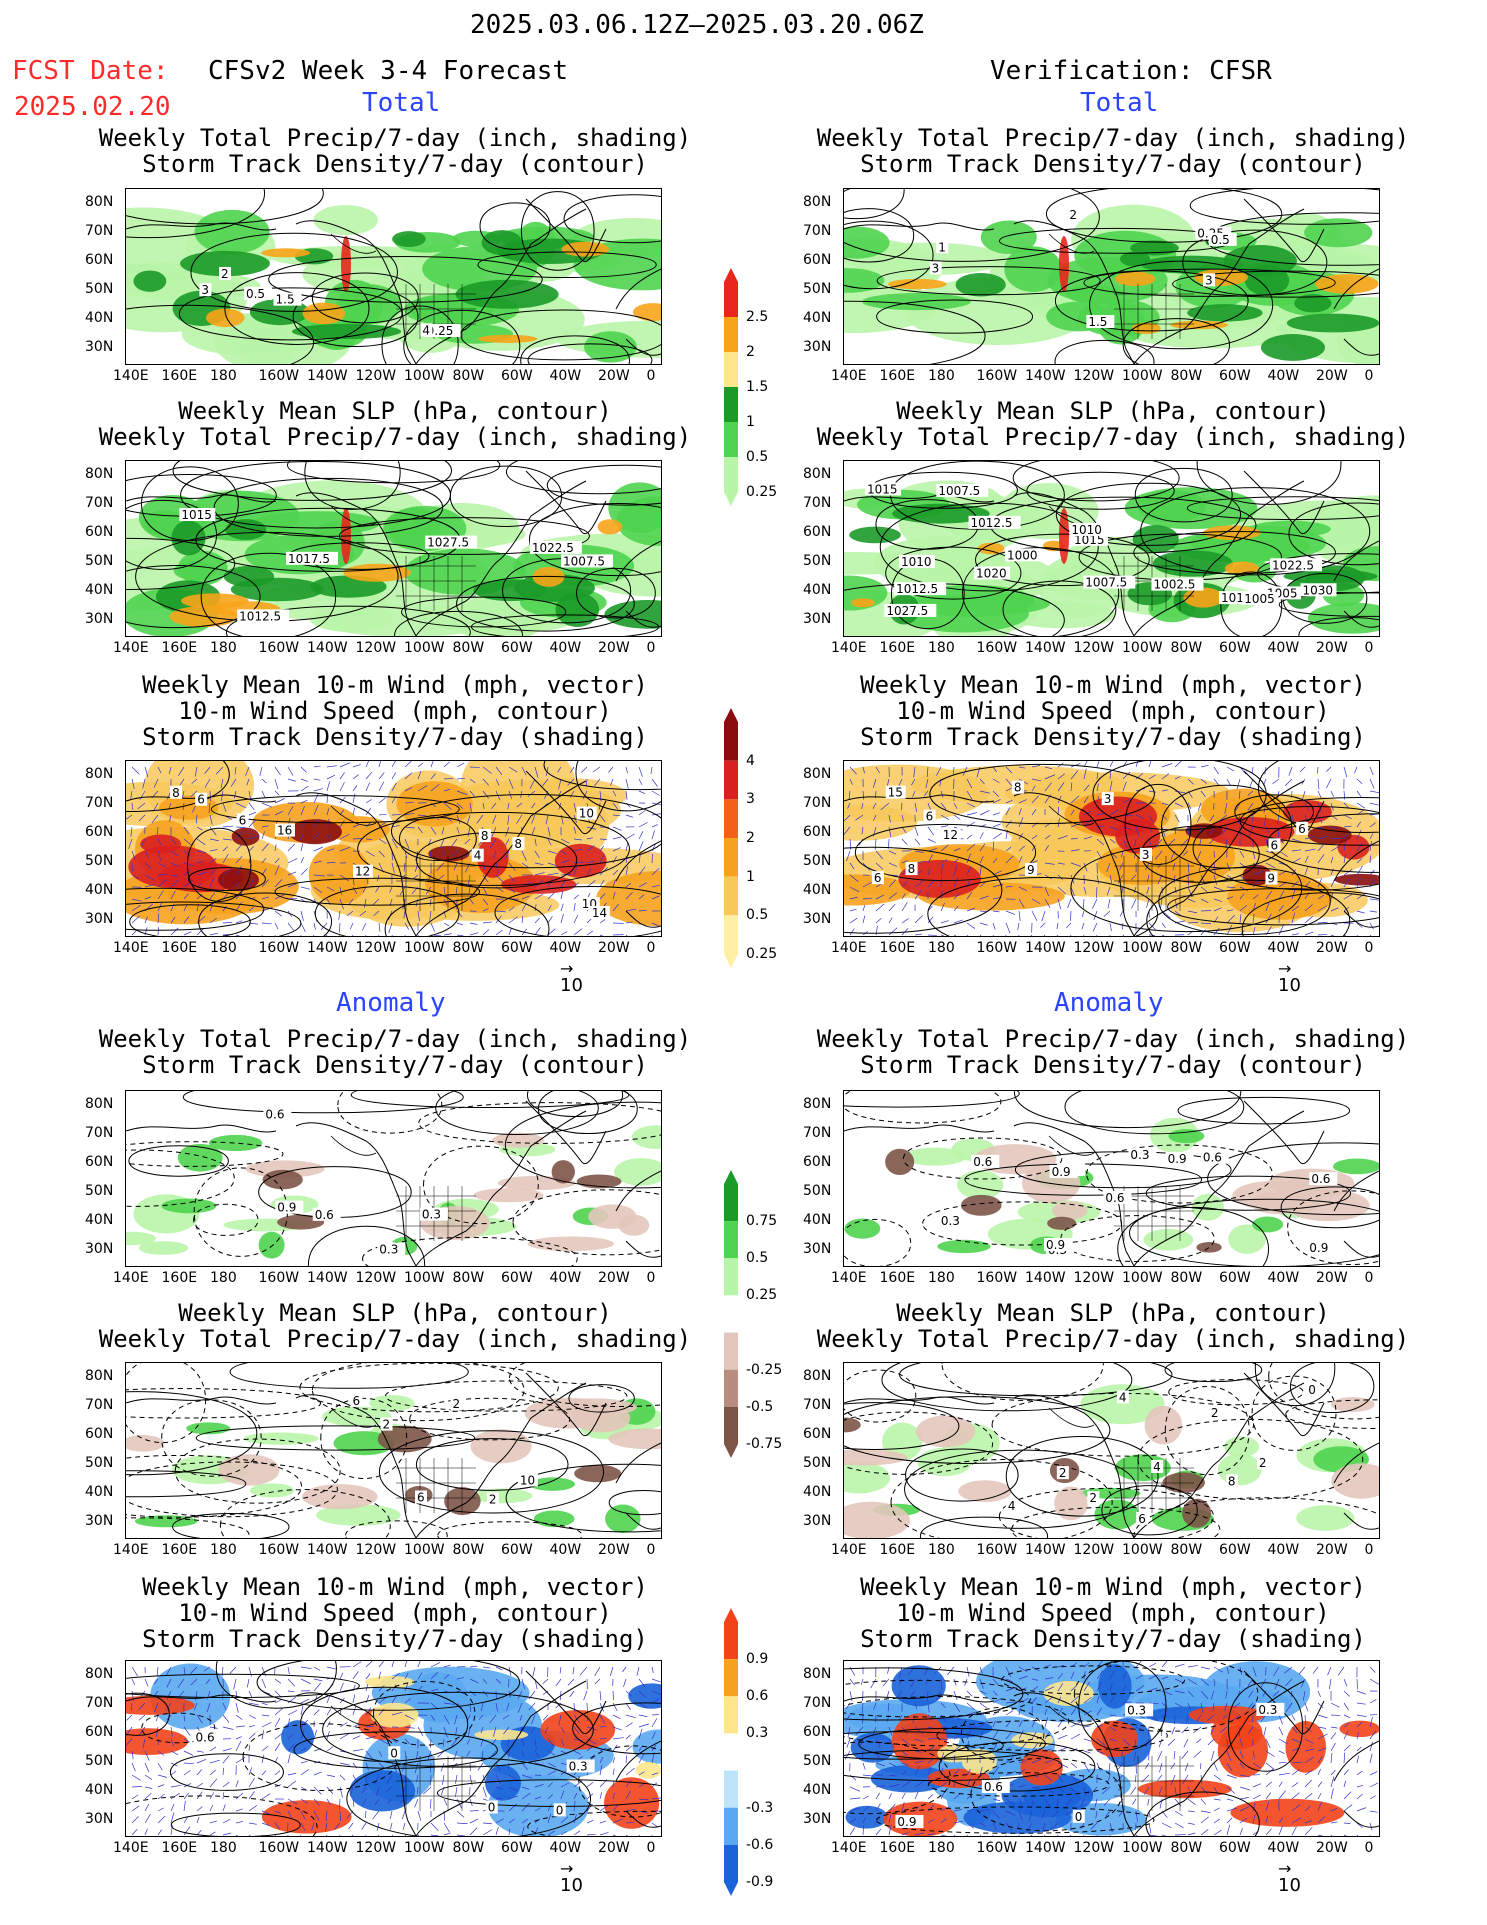  I want to click on contour-label: 0.6, so click(326, 1214).